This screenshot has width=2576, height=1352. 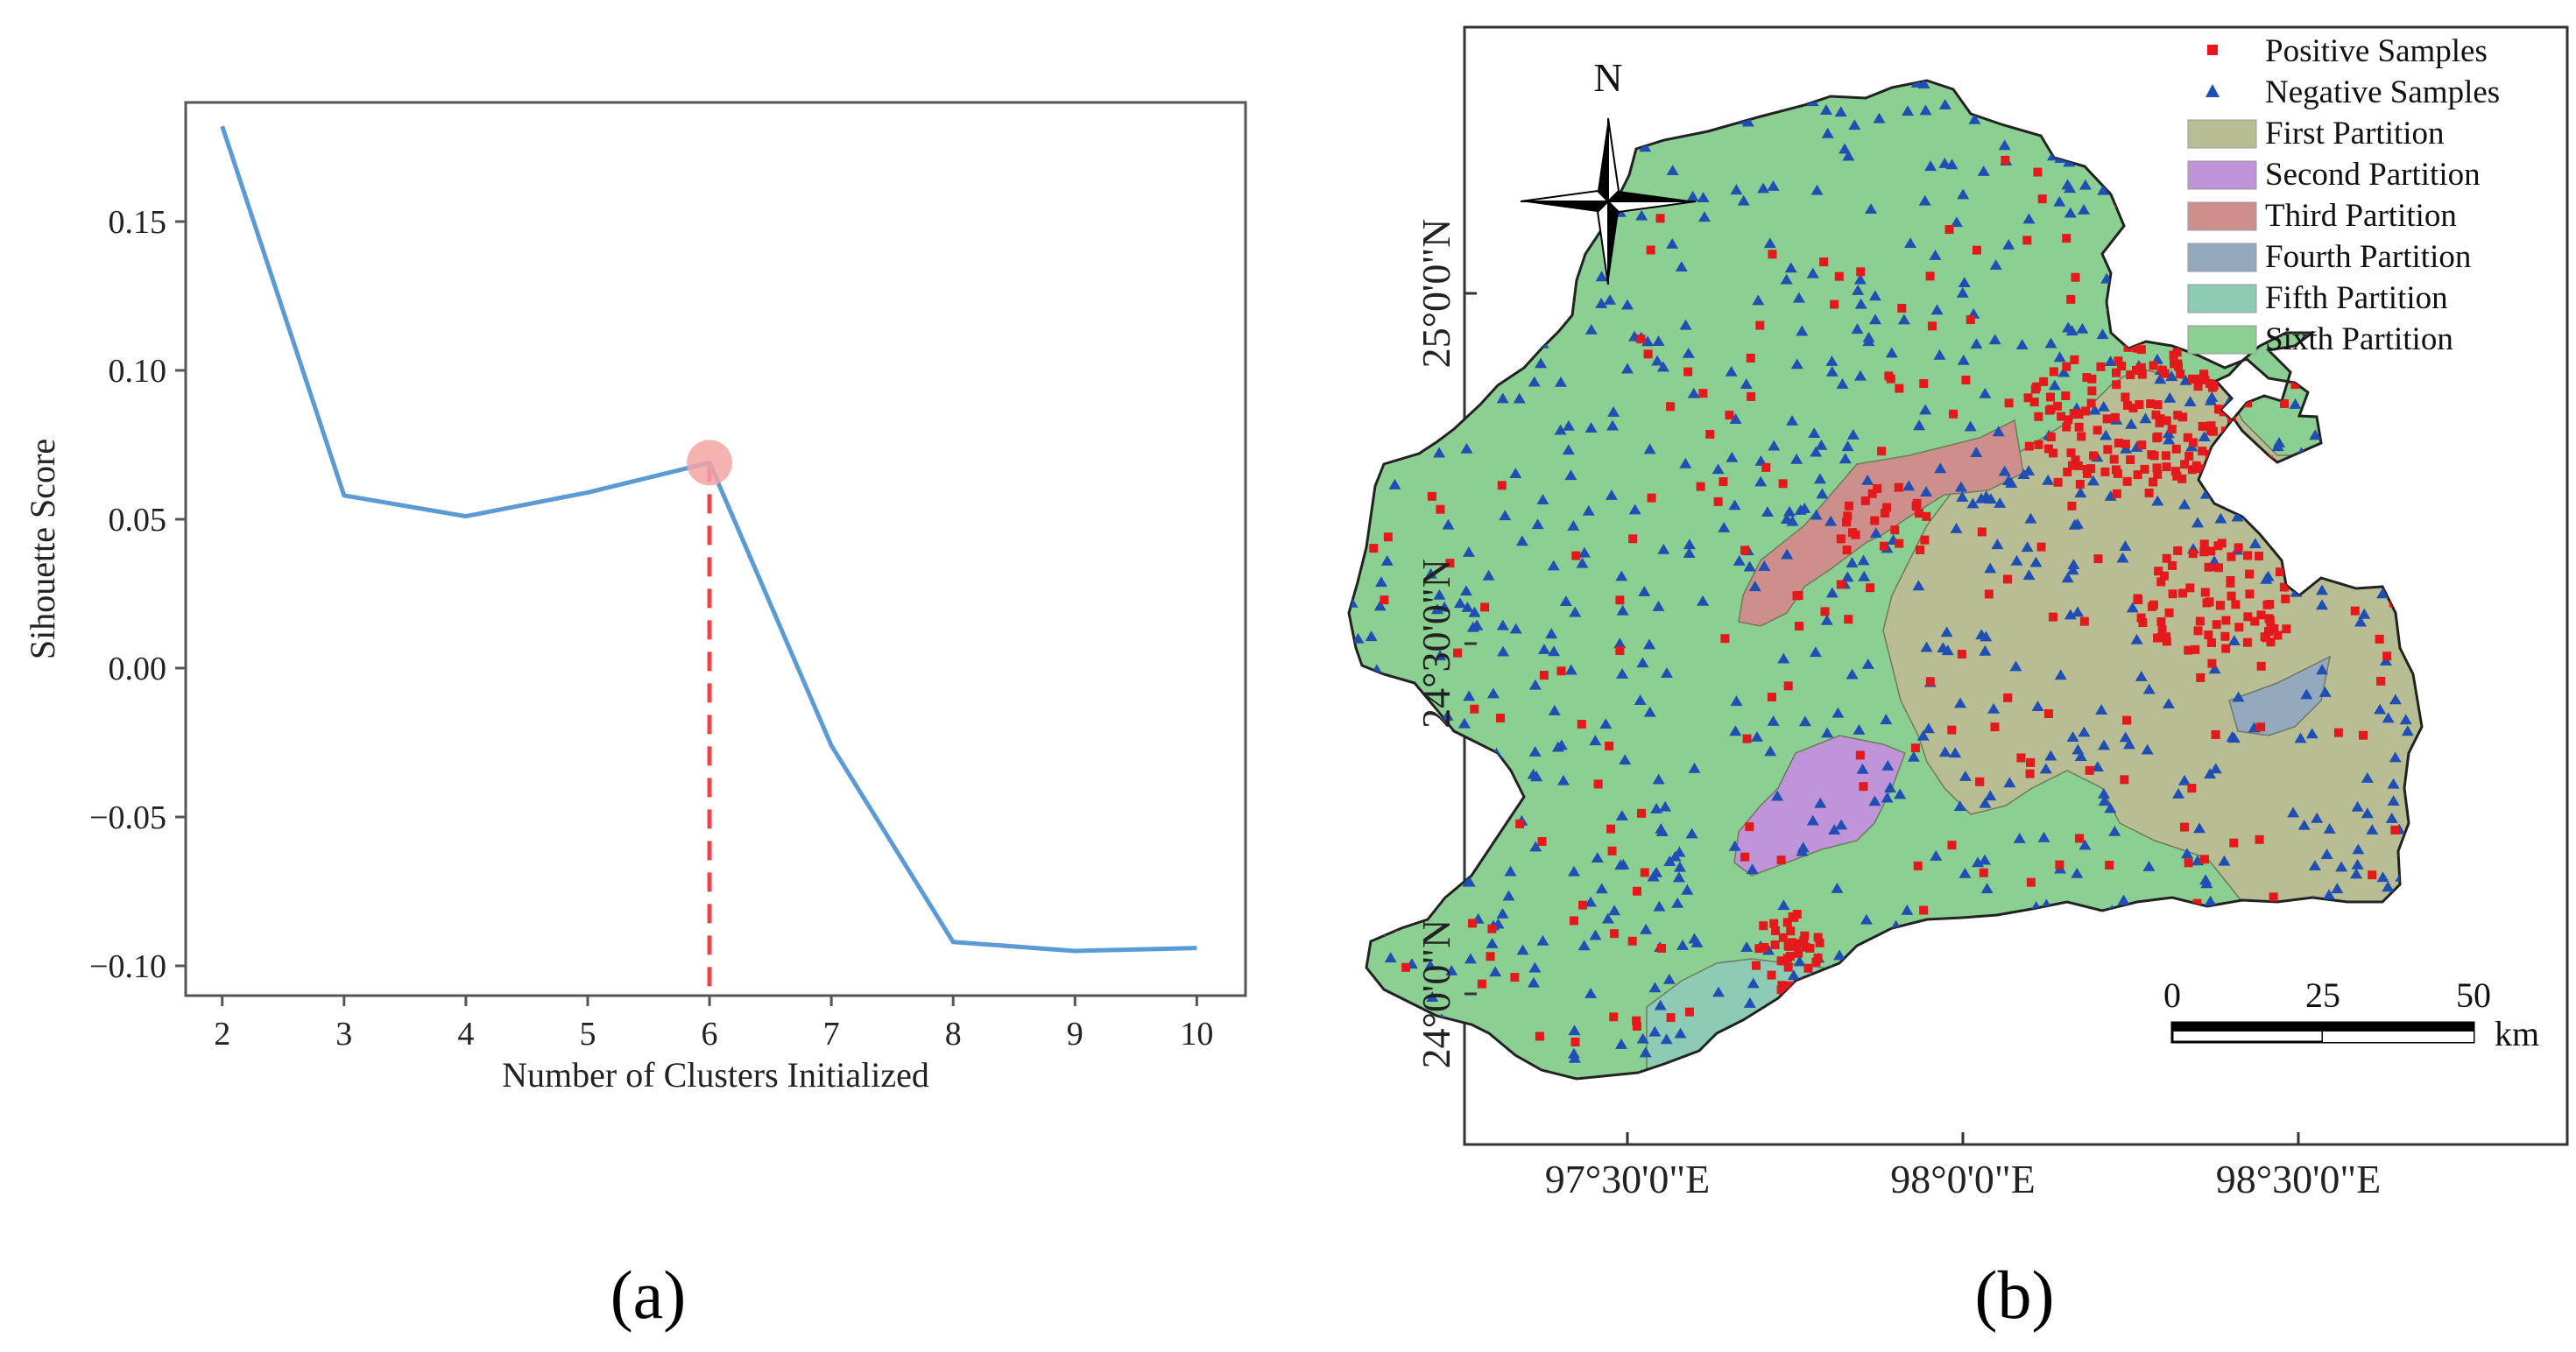 What do you see at coordinates (138, 520) in the screenshot?
I see `y-tick-label: 0.05` at bounding box center [138, 520].